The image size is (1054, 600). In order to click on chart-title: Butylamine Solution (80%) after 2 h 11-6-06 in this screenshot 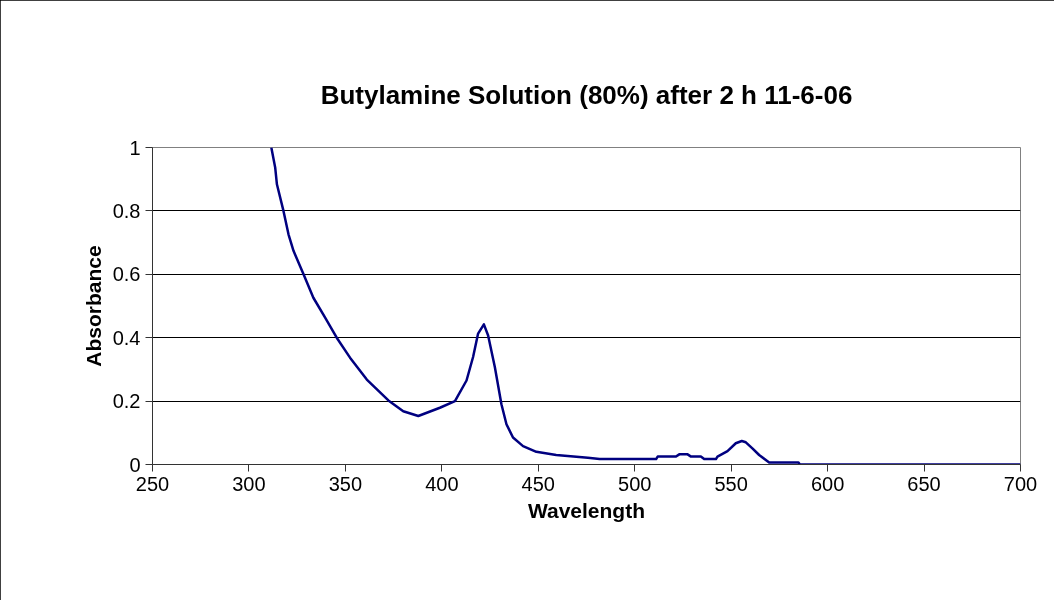, I will do `click(586, 95)`.